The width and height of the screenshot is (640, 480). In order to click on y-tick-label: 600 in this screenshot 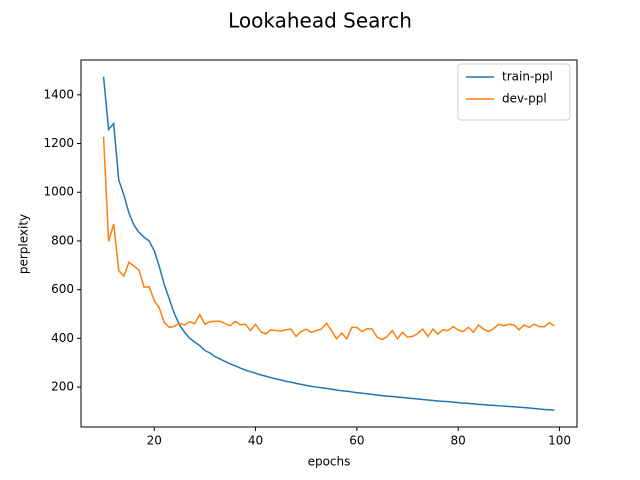, I will do `click(62, 289)`.